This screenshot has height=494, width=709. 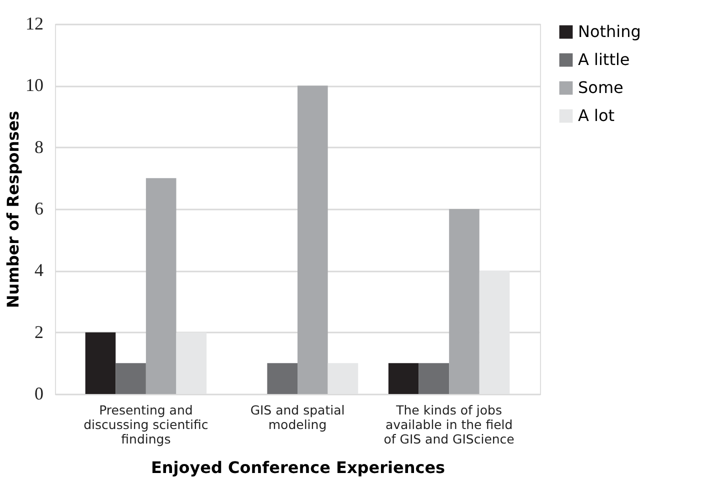 I want to click on legend-label: Nothing, so click(x=609, y=31).